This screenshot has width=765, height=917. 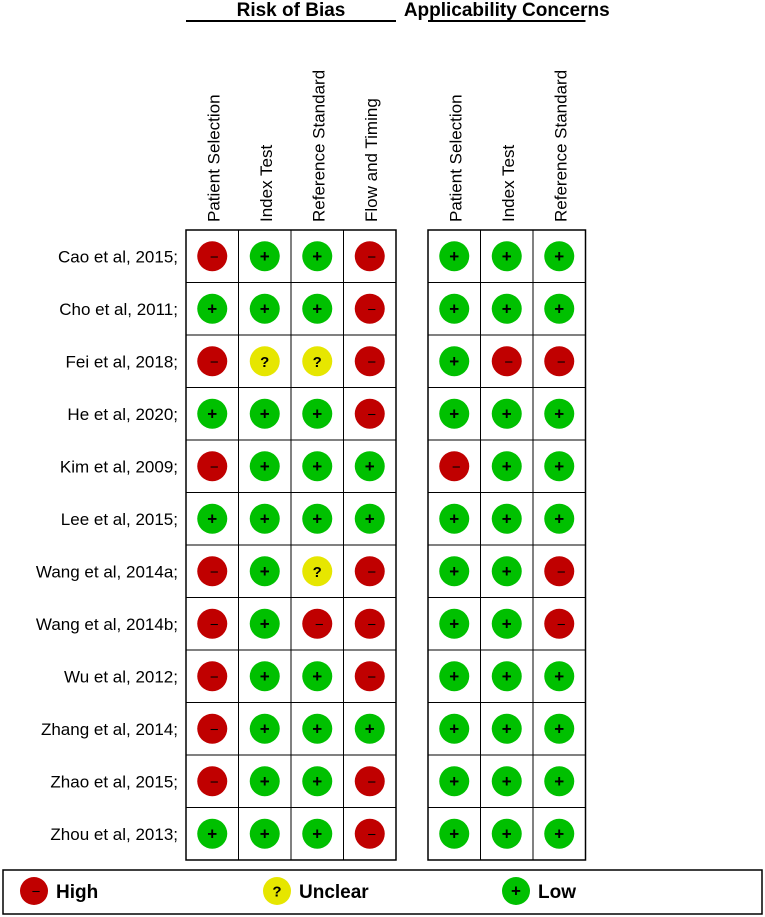 What do you see at coordinates (382, 892) in the screenshot?
I see `legend-box` at bounding box center [382, 892].